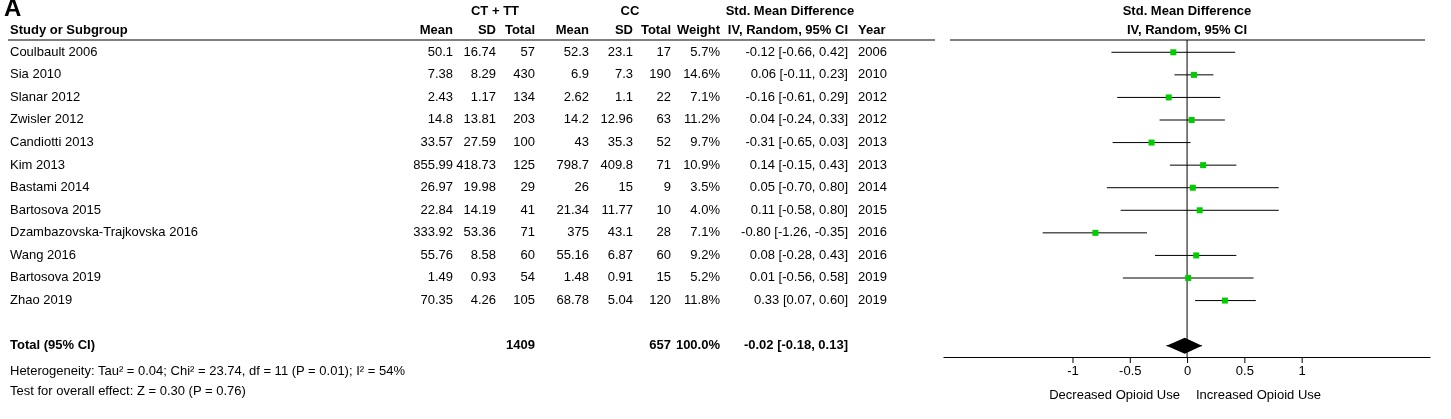  What do you see at coordinates (1187, 11) in the screenshot?
I see `chart-title: Std. Mean Difference` at bounding box center [1187, 11].